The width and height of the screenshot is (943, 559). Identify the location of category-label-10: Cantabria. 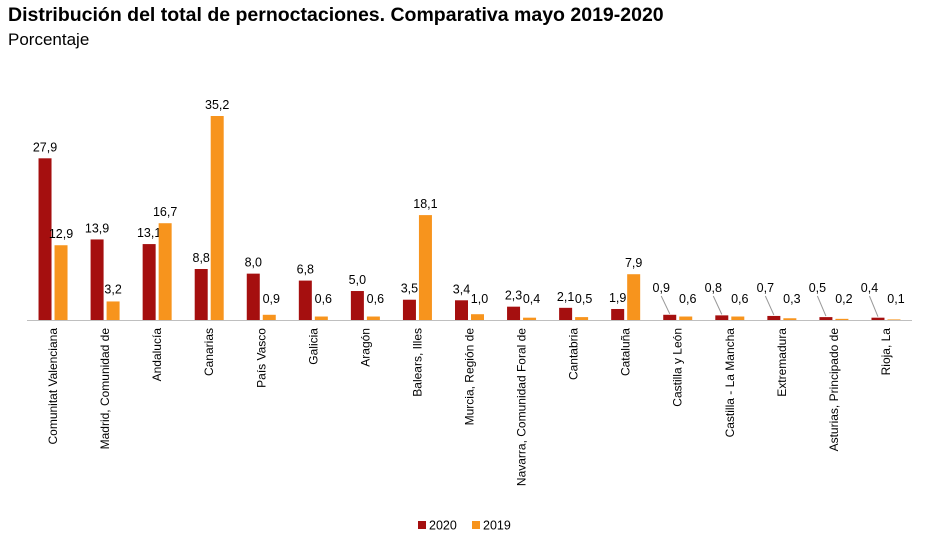
(574, 354).